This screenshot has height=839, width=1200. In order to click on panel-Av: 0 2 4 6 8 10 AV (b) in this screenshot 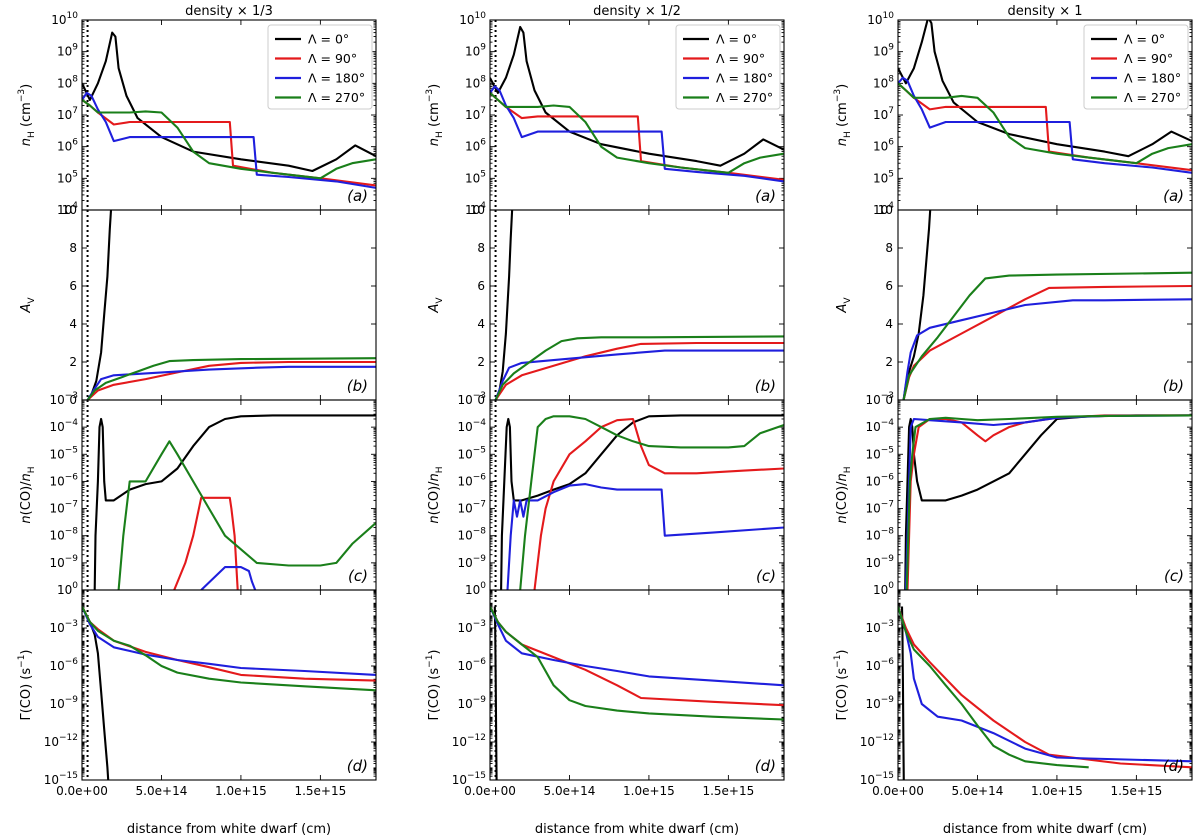, I will do `click(606, 305)`.